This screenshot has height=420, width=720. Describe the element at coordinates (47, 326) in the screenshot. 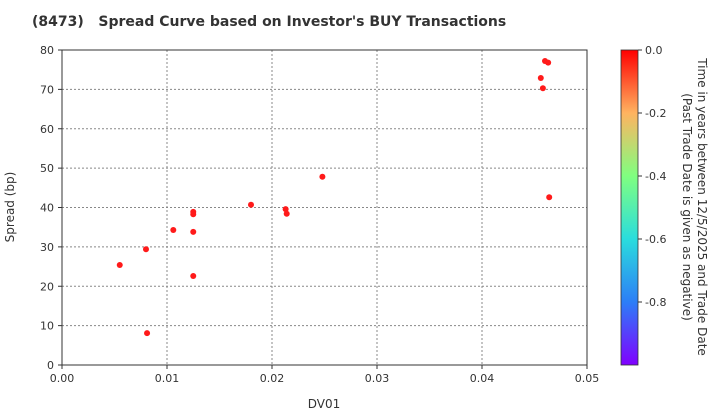

I see `y-tick-label: 10` at that location.